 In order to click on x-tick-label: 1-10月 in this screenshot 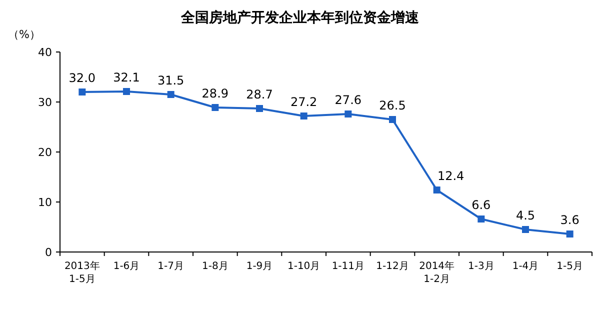, I will do `click(303, 266)`.